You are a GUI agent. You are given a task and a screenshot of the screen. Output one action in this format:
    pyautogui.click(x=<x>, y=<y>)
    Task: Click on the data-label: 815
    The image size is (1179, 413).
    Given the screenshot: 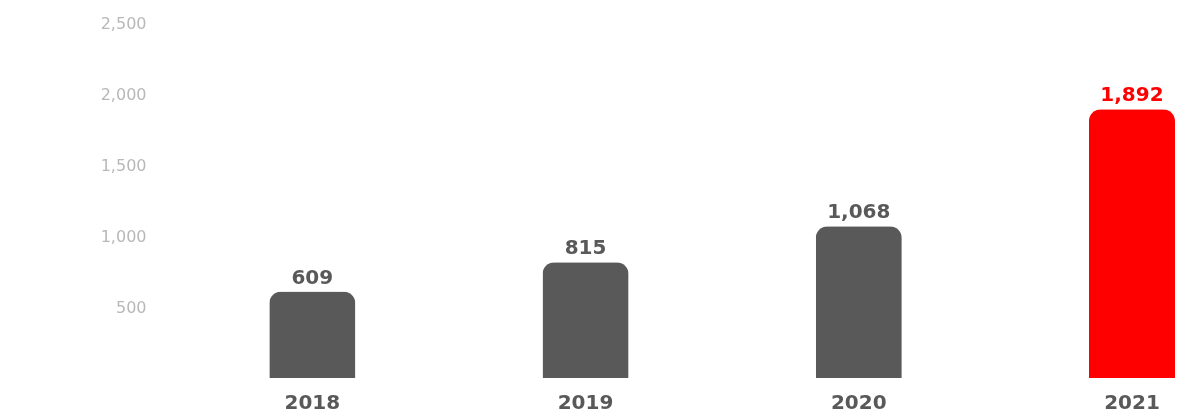 What is the action you would take?
    pyautogui.click(x=585, y=247)
    